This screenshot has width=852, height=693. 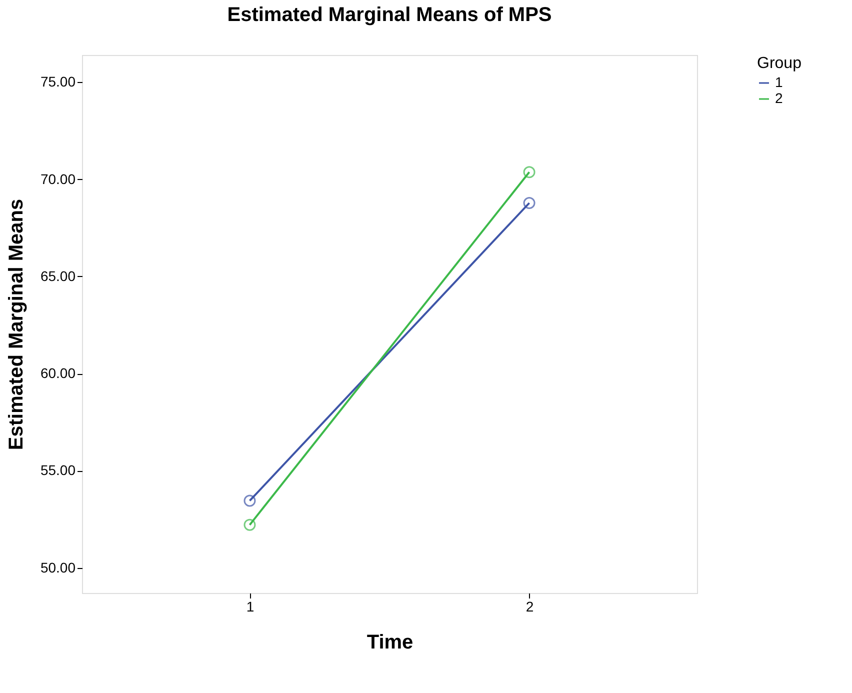 What do you see at coordinates (58, 470) in the screenshot?
I see `y-tick-label: 55.00` at bounding box center [58, 470].